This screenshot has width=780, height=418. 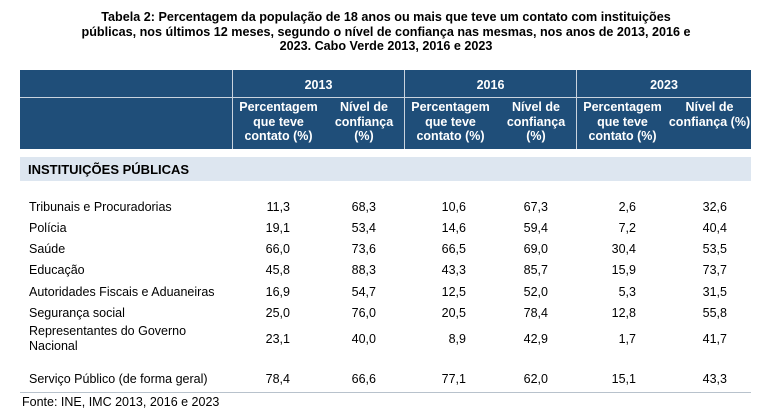 What do you see at coordinates (714, 249) in the screenshot?
I see `cell-value: 53,5` at bounding box center [714, 249].